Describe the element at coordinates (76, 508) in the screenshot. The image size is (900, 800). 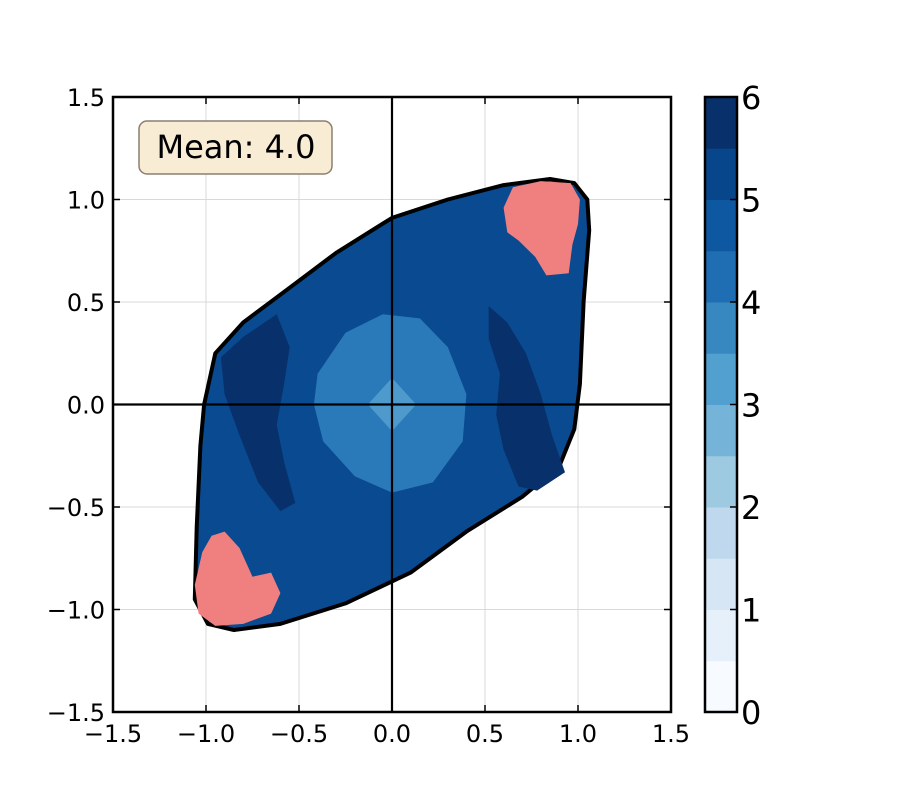
I see `y-tick-label: −0.5` at that location.